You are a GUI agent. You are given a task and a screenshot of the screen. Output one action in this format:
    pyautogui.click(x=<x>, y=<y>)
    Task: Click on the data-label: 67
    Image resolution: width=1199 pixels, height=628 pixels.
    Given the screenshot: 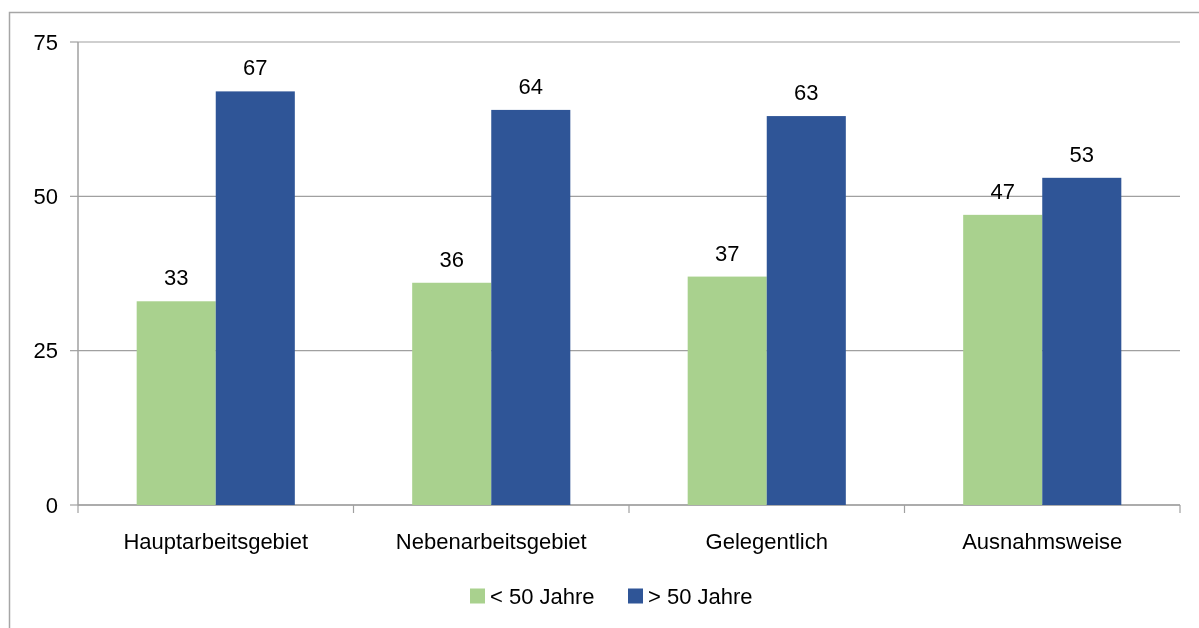 What is the action you would take?
    pyautogui.click(x=255, y=68)
    